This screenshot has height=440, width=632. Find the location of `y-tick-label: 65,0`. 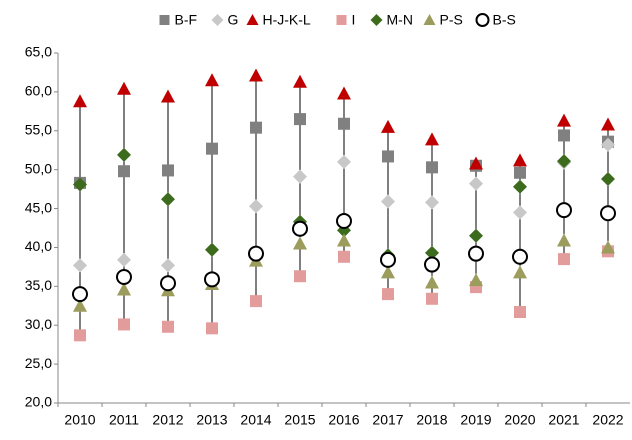

y-tick-label: 65,0 is located at coordinates (38, 52).